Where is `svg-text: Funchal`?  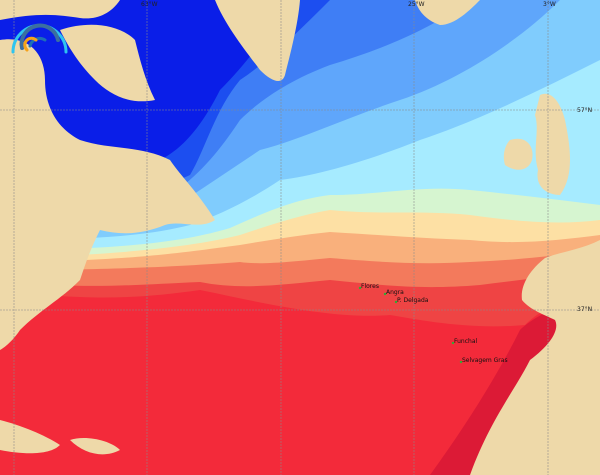 svg-text: Funchal is located at coordinates (466, 341).